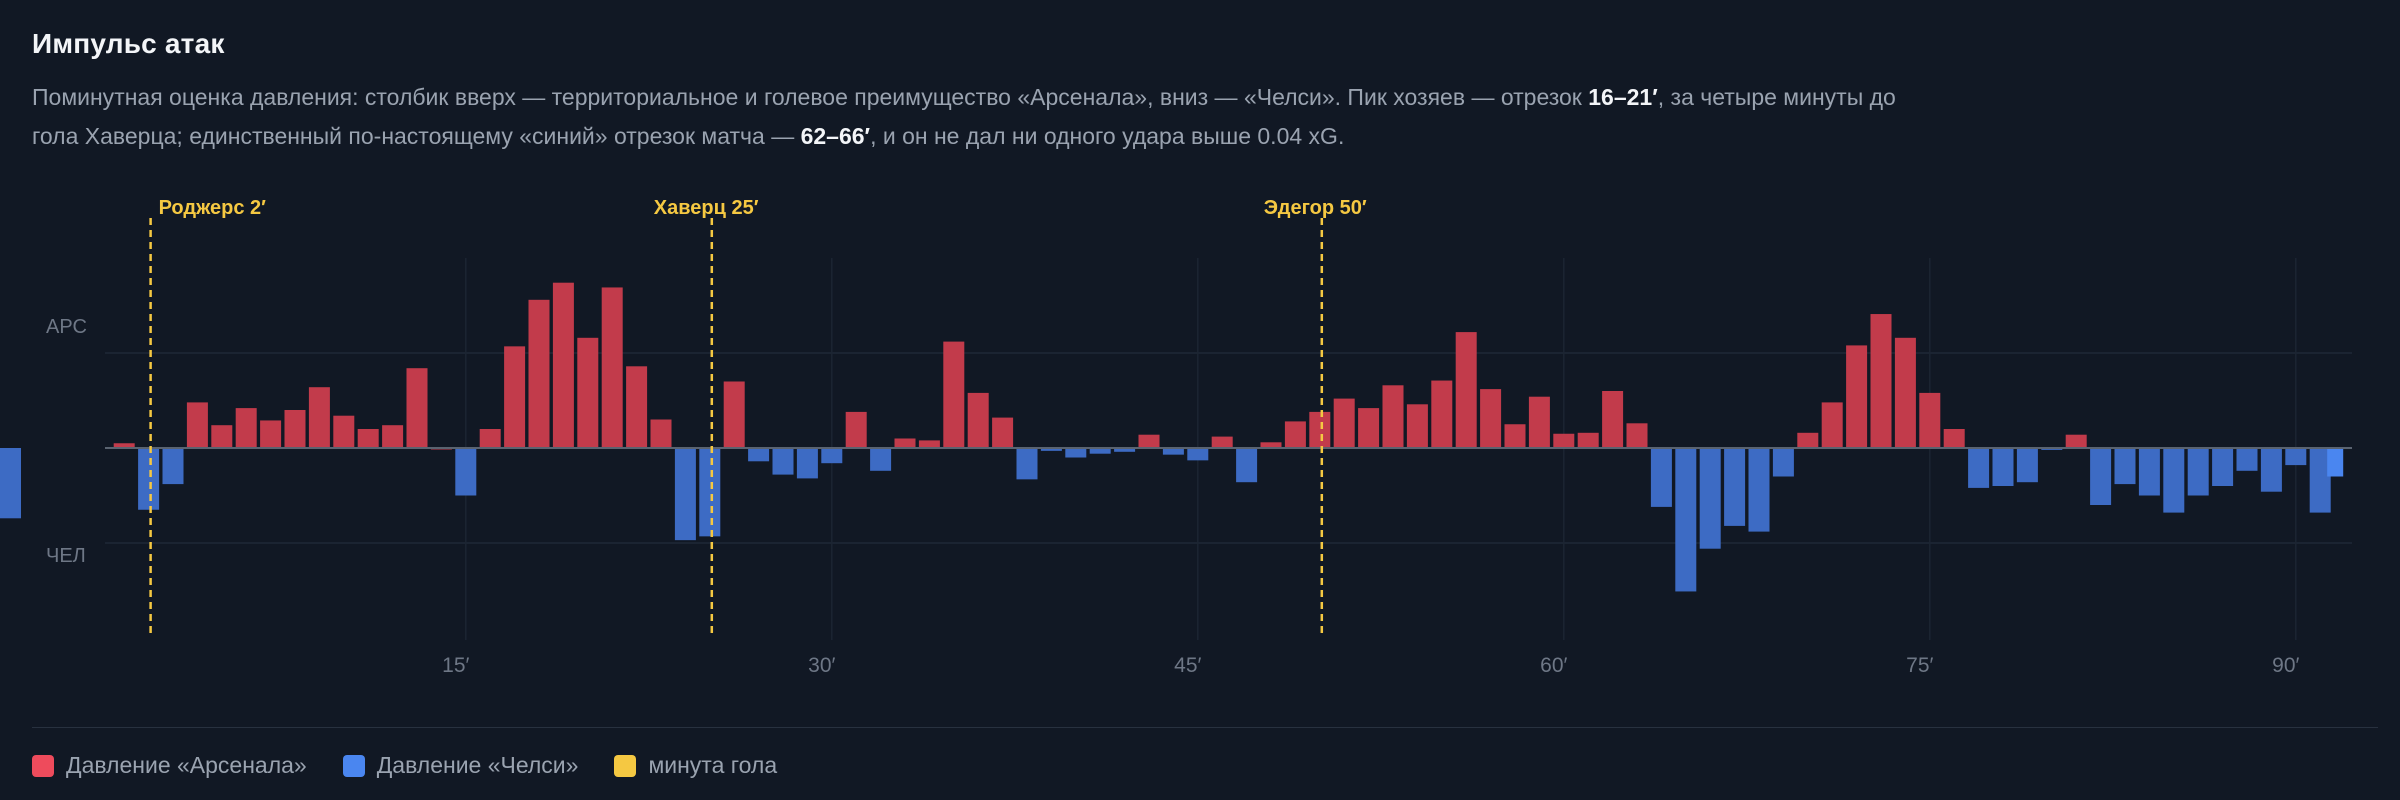  I want to click on subtitle-highlight-2: 62–66′, so click(835, 136).